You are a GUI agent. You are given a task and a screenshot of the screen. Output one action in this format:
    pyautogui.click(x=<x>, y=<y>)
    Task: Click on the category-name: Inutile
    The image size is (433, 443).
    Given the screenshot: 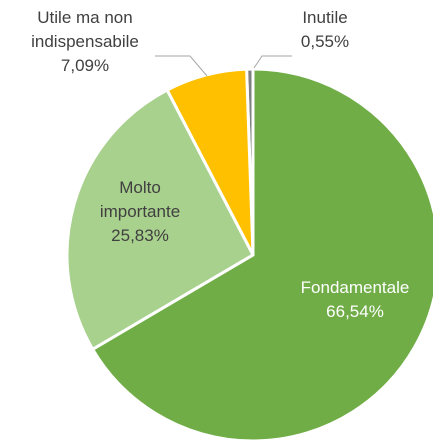 What is the action you would take?
    pyautogui.click(x=325, y=17)
    